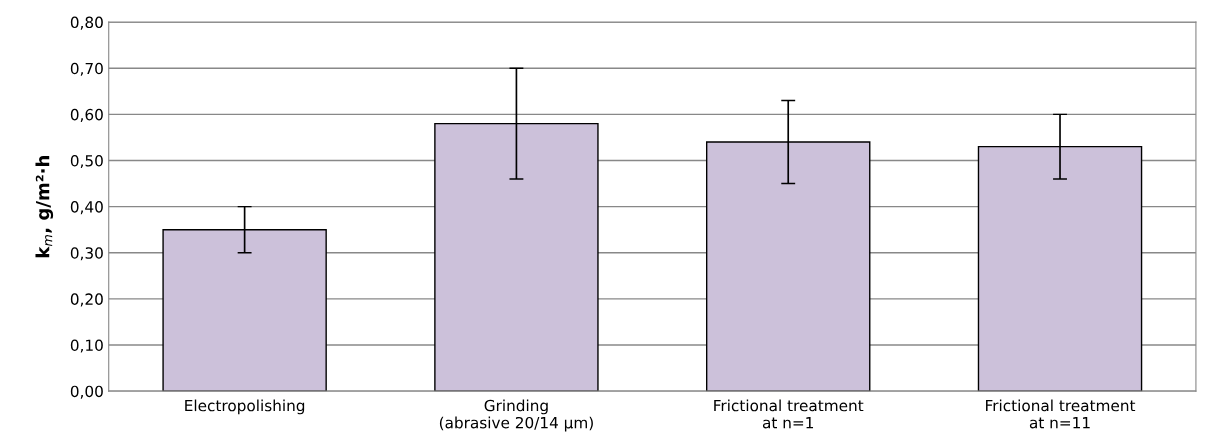 Image resolution: width=1208 pixels, height=442 pixels. I want to click on y-tick-label: 0,50, so click(86, 161).